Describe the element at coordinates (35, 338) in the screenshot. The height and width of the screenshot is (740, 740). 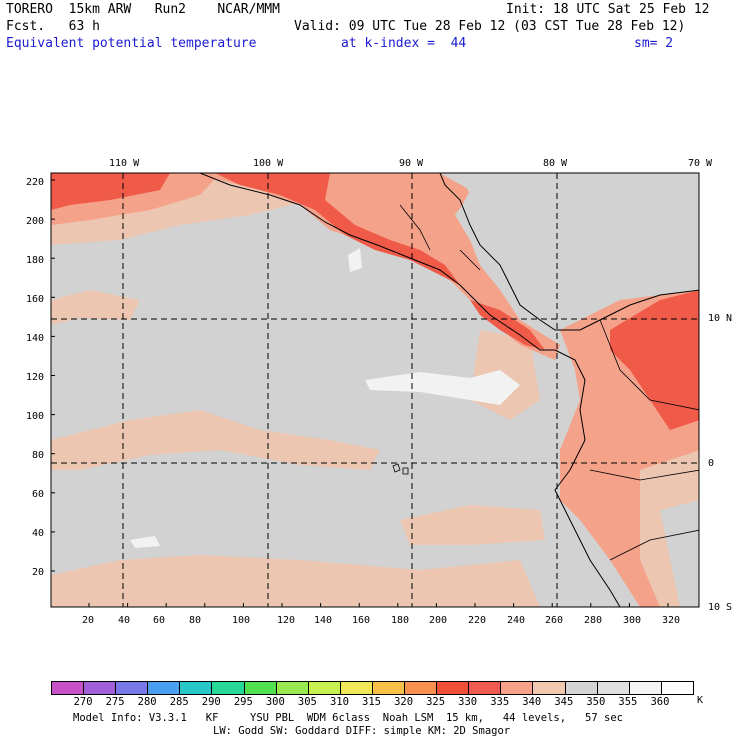
I see `y-tick-label: 140` at that location.